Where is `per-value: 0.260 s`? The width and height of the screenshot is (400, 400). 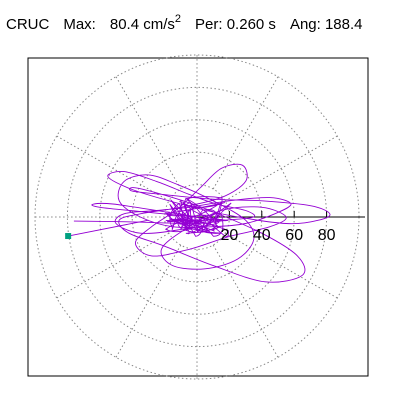 per-value: 0.260 s is located at coordinates (251, 24).